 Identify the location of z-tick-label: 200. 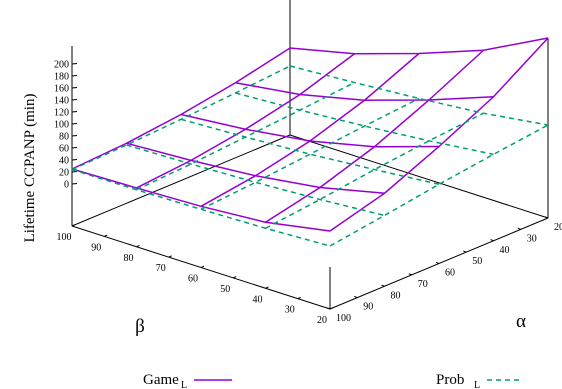
(61, 65).